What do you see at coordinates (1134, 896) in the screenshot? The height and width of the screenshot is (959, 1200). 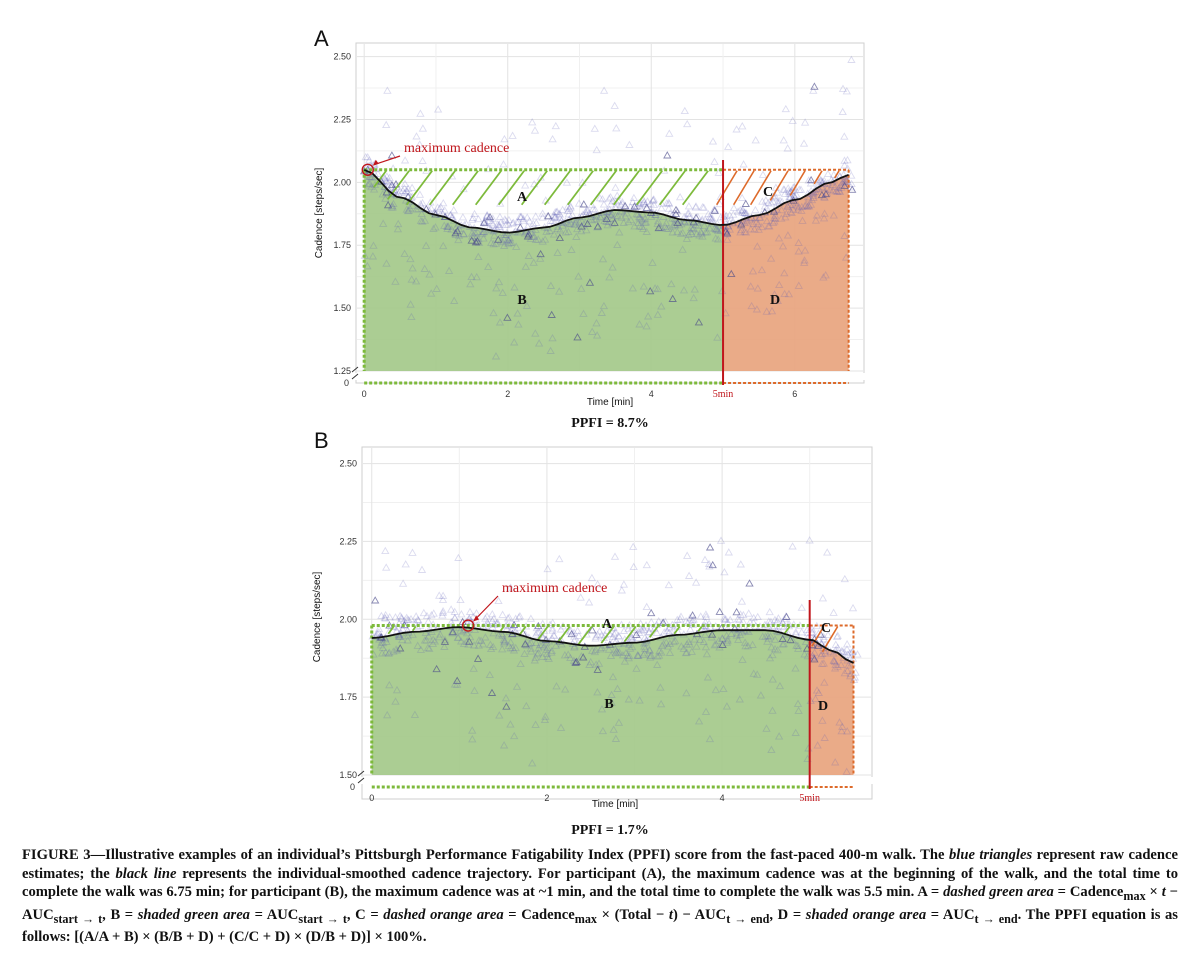 I see `caption-subscript: max` at bounding box center [1134, 896].